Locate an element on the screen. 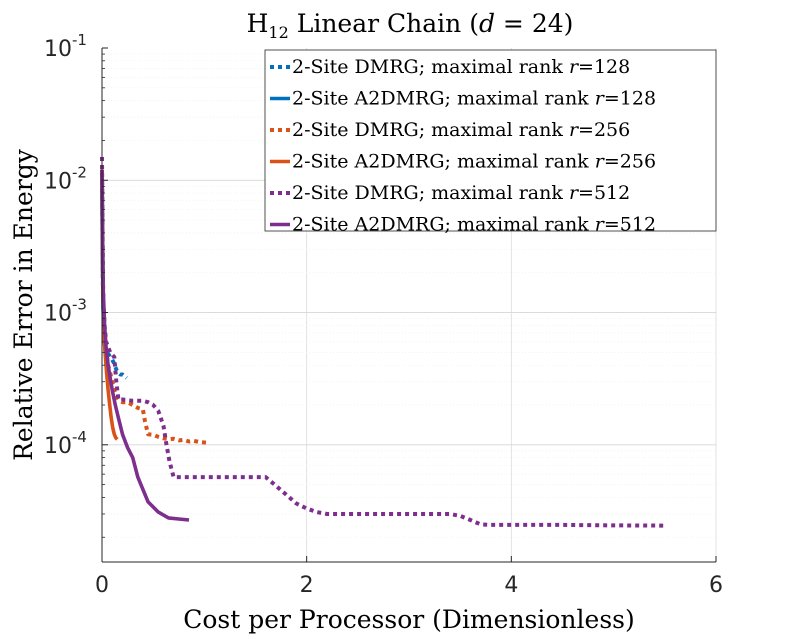 The width and height of the screenshot is (793, 639). y-tick-exponent: -4 is located at coordinates (79, 437).